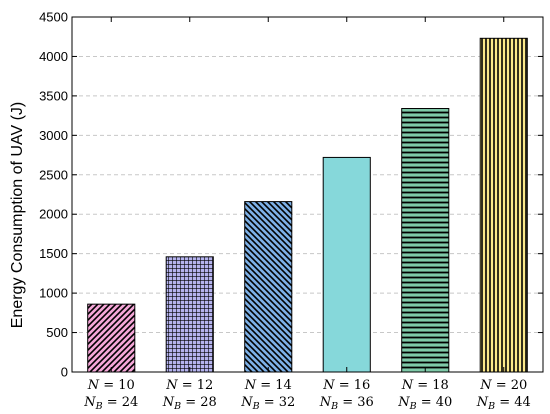 The width and height of the screenshot is (550, 414). Describe the element at coordinates (53, 214) in the screenshot. I see `y-tick-label: 2000` at that location.